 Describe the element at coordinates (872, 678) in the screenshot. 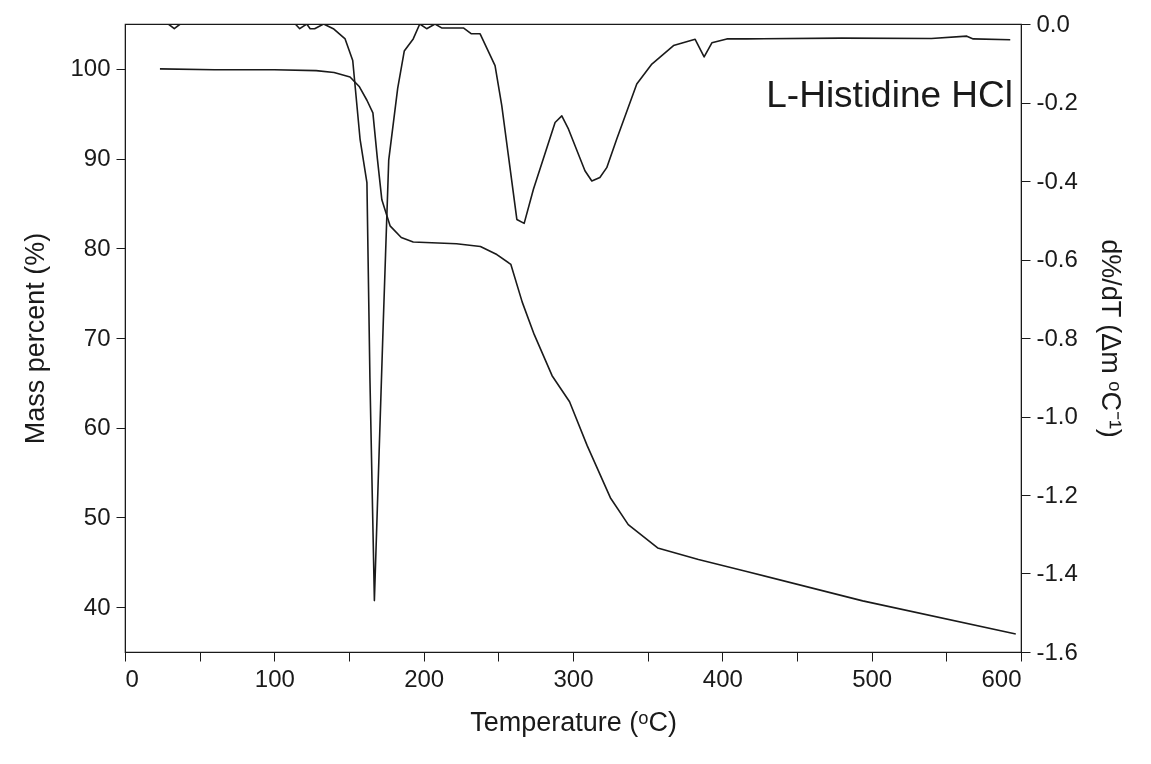

I see `x-tick-label: 500` at that location.